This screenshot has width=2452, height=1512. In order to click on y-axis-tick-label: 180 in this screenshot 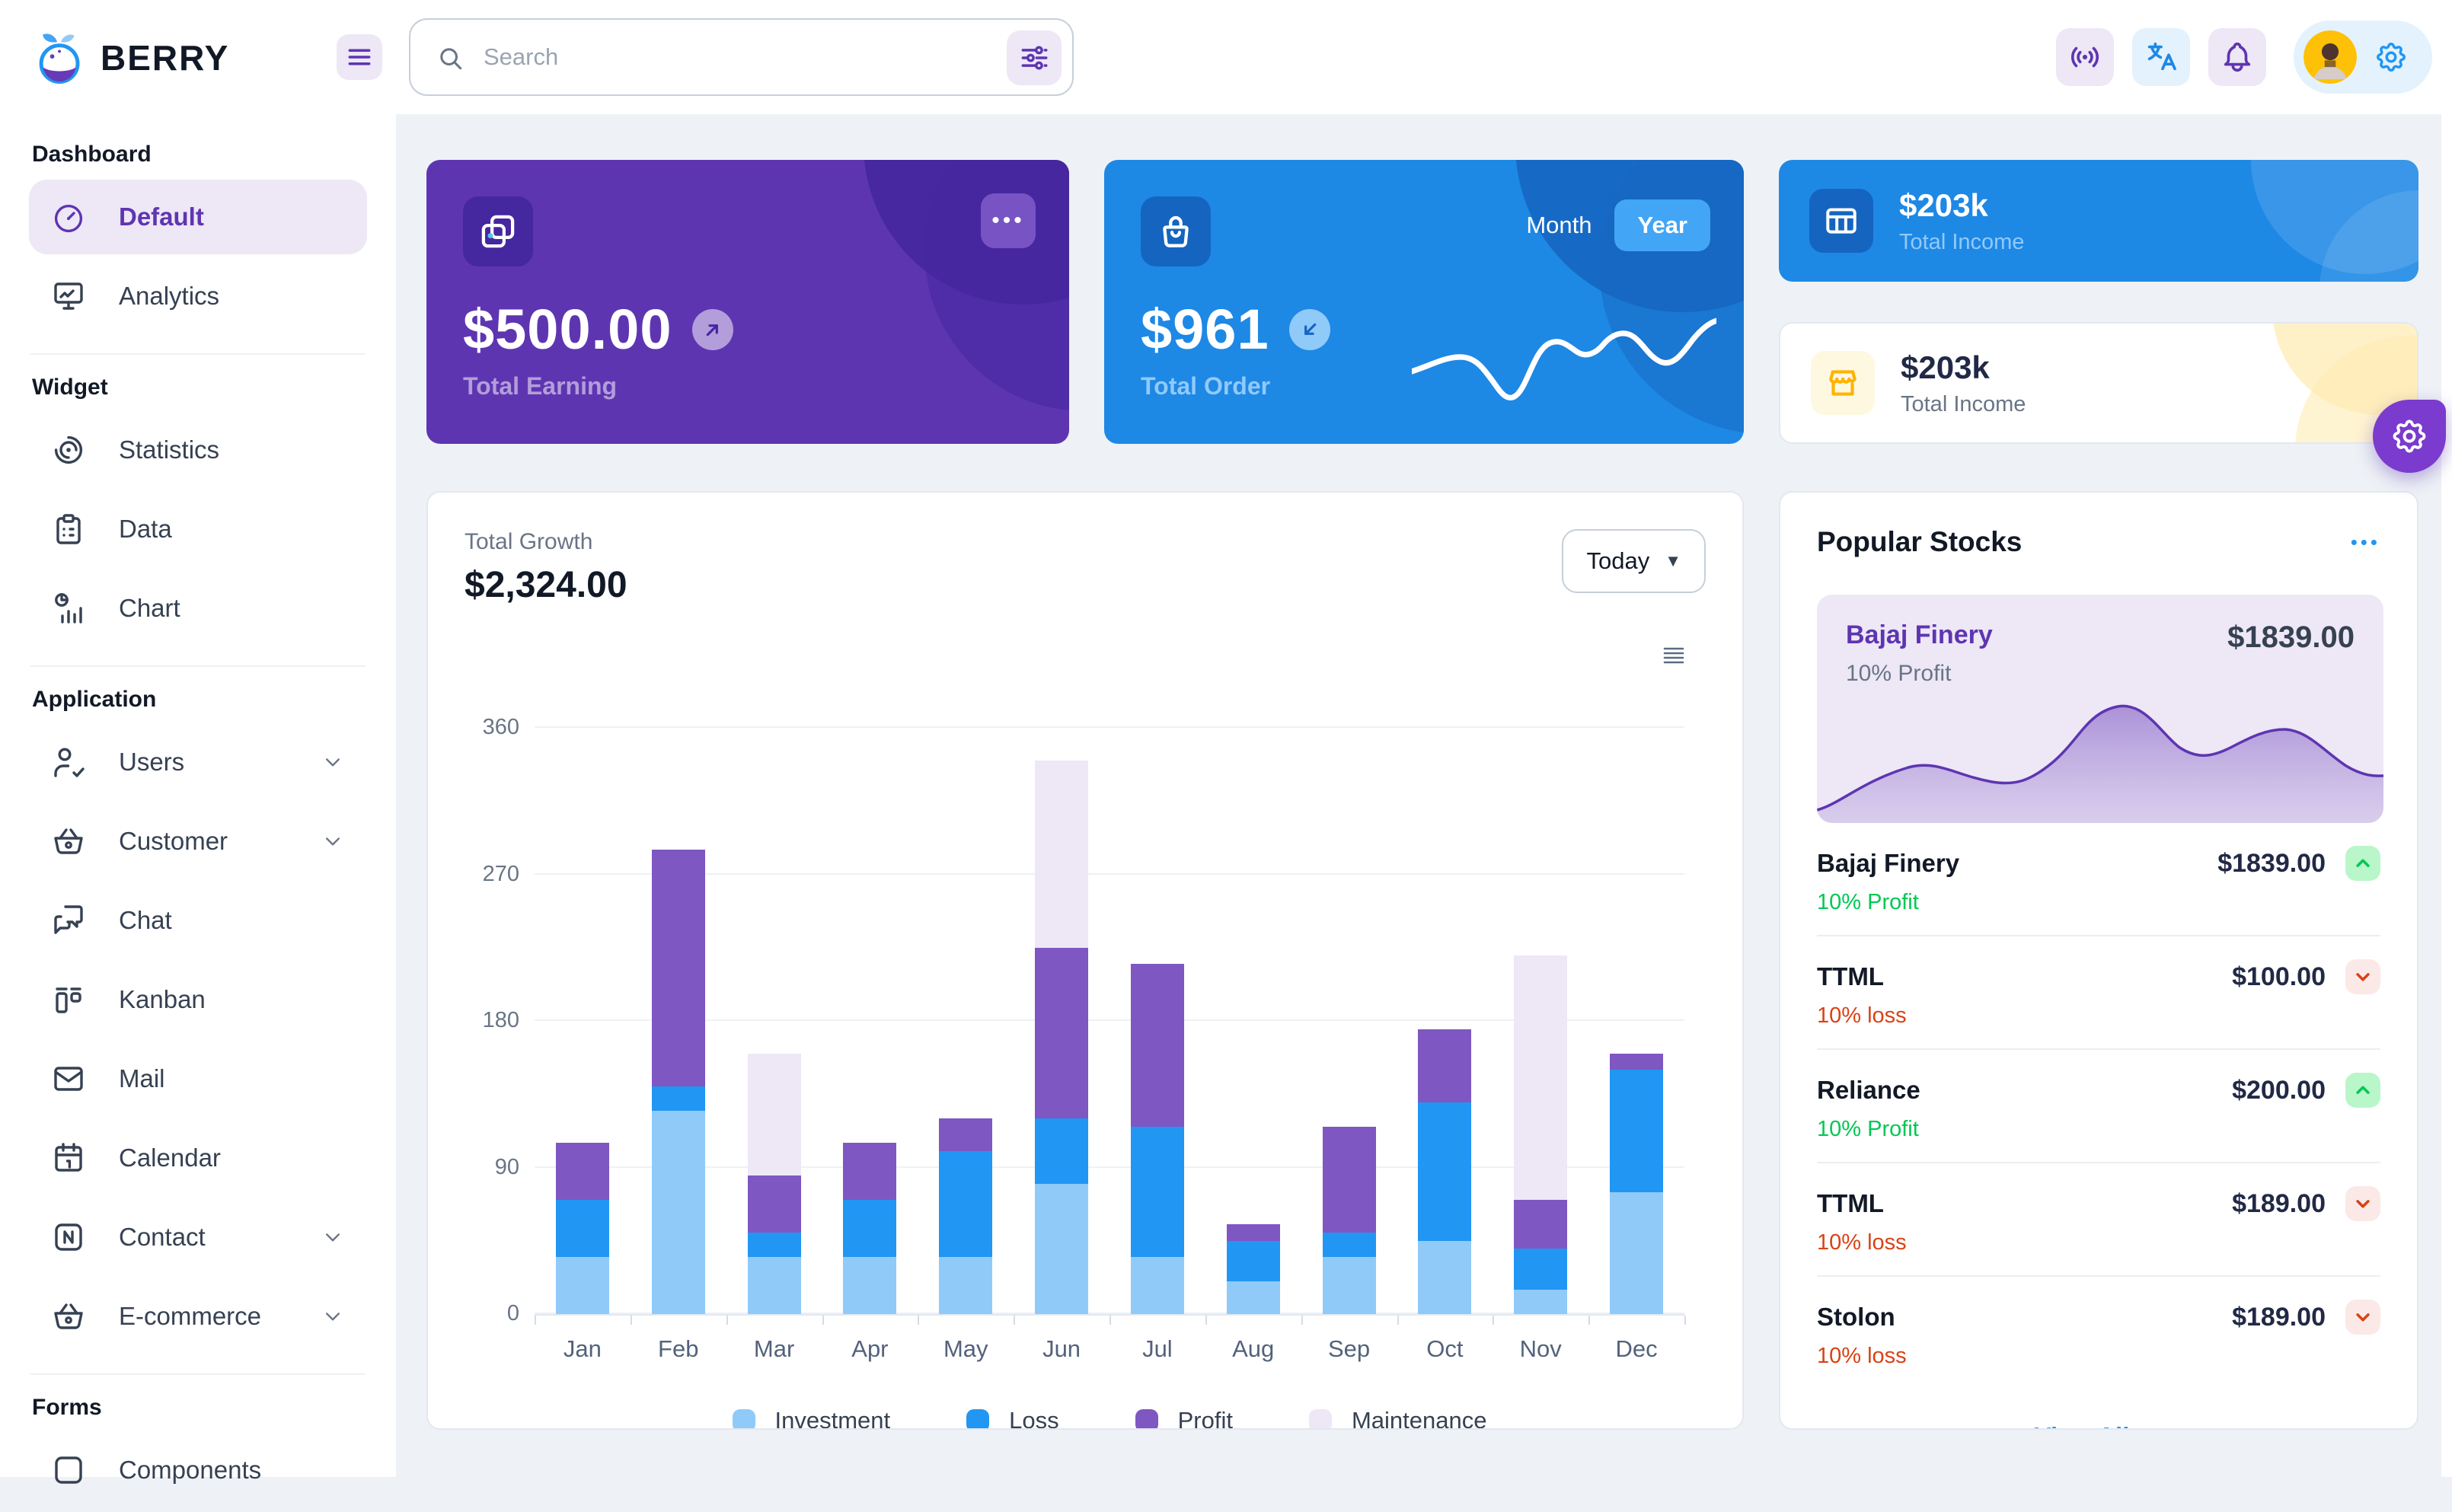, I will do `click(500, 1020)`.